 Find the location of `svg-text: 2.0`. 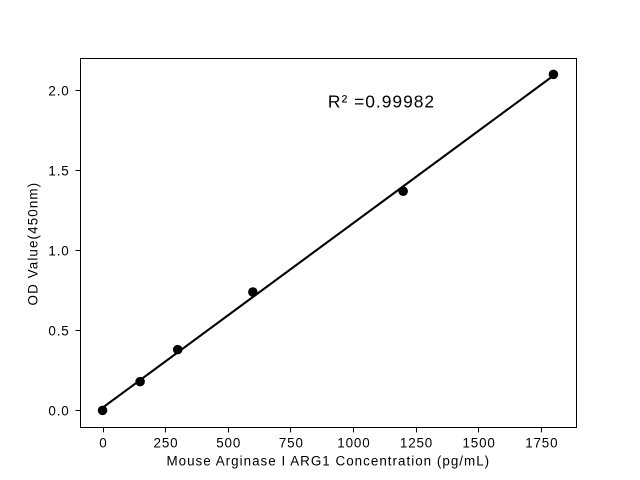

svg-text: 2.0 is located at coordinates (58, 91).